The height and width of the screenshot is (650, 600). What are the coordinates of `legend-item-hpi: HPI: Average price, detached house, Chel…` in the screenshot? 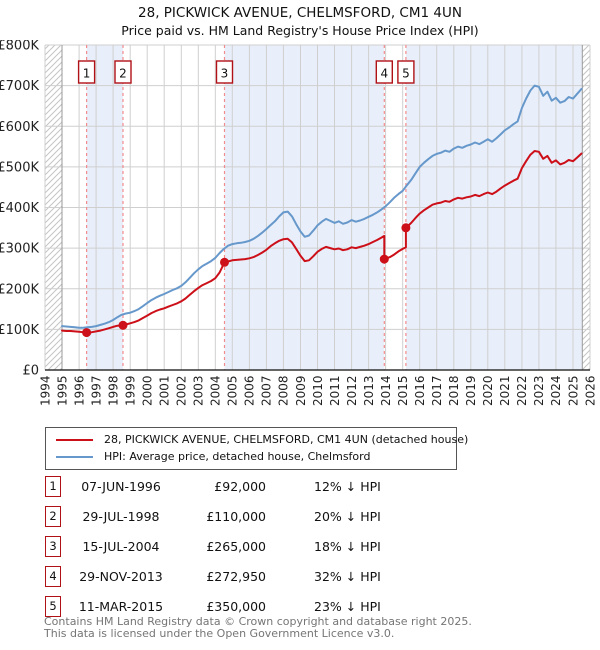 It's located at (251, 456).